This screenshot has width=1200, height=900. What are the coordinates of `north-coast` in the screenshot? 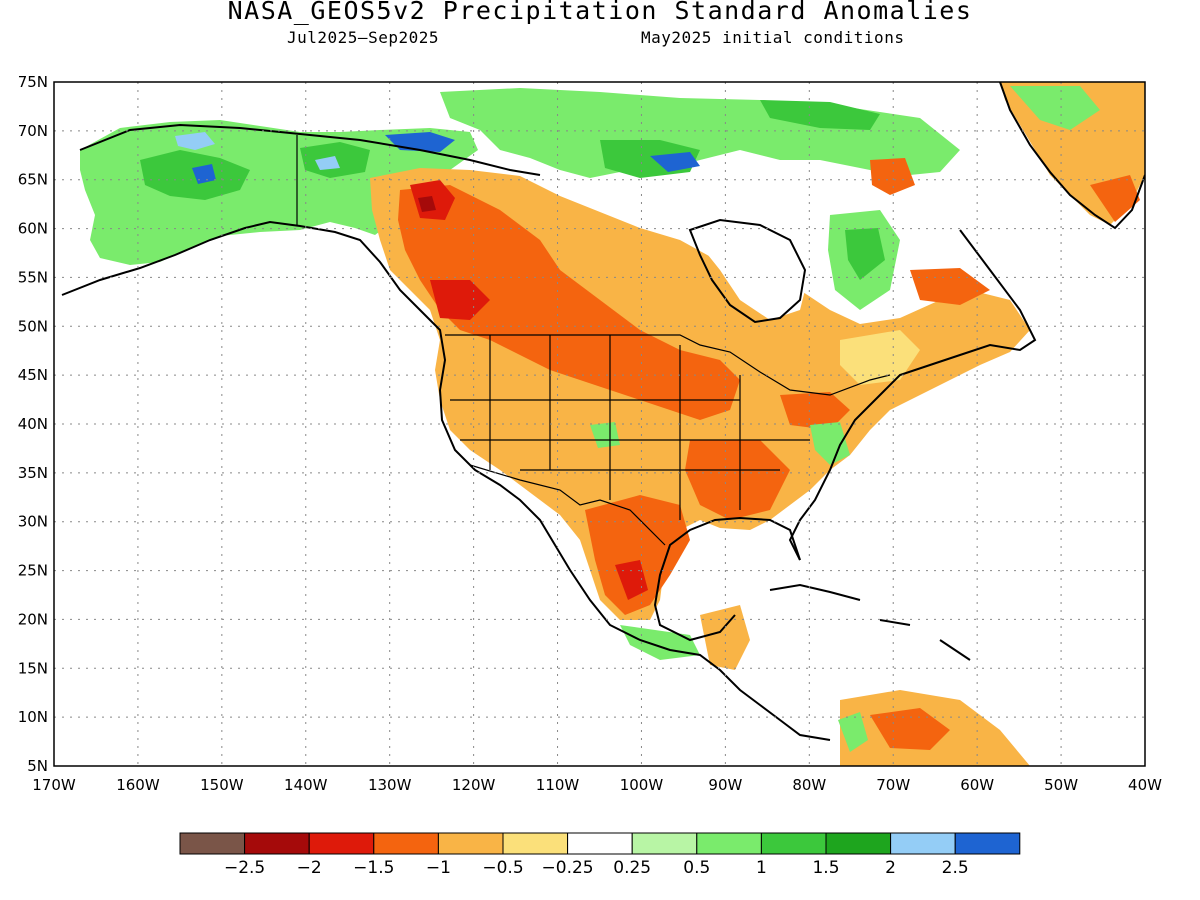 It's located at (310, 149).